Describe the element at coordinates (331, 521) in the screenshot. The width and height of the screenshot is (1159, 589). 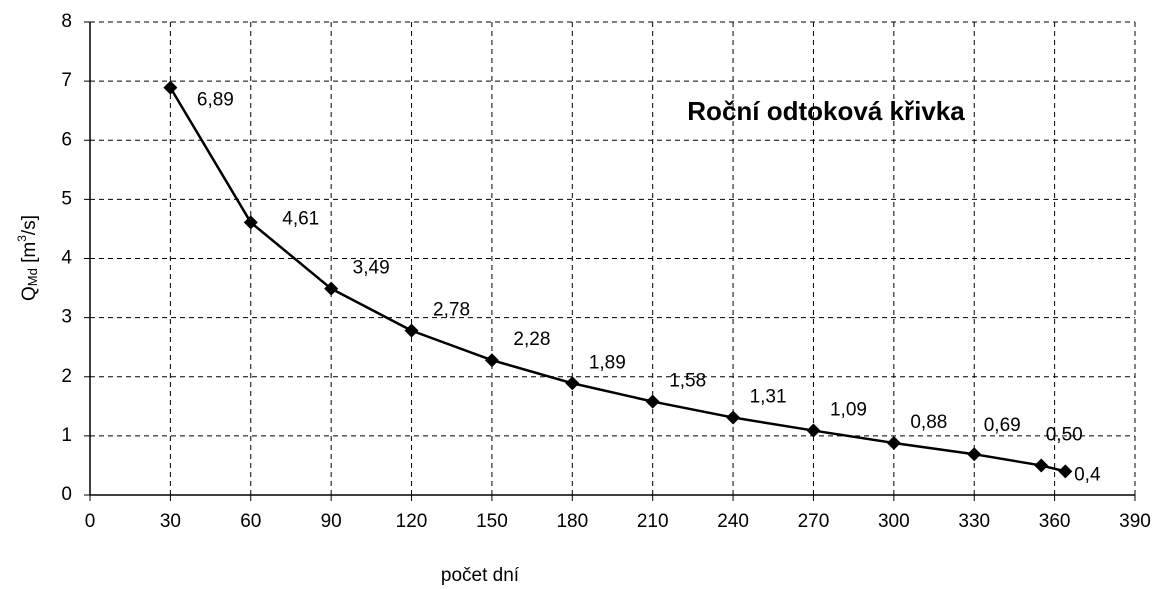
I see `x-tick-label: 90` at that location.